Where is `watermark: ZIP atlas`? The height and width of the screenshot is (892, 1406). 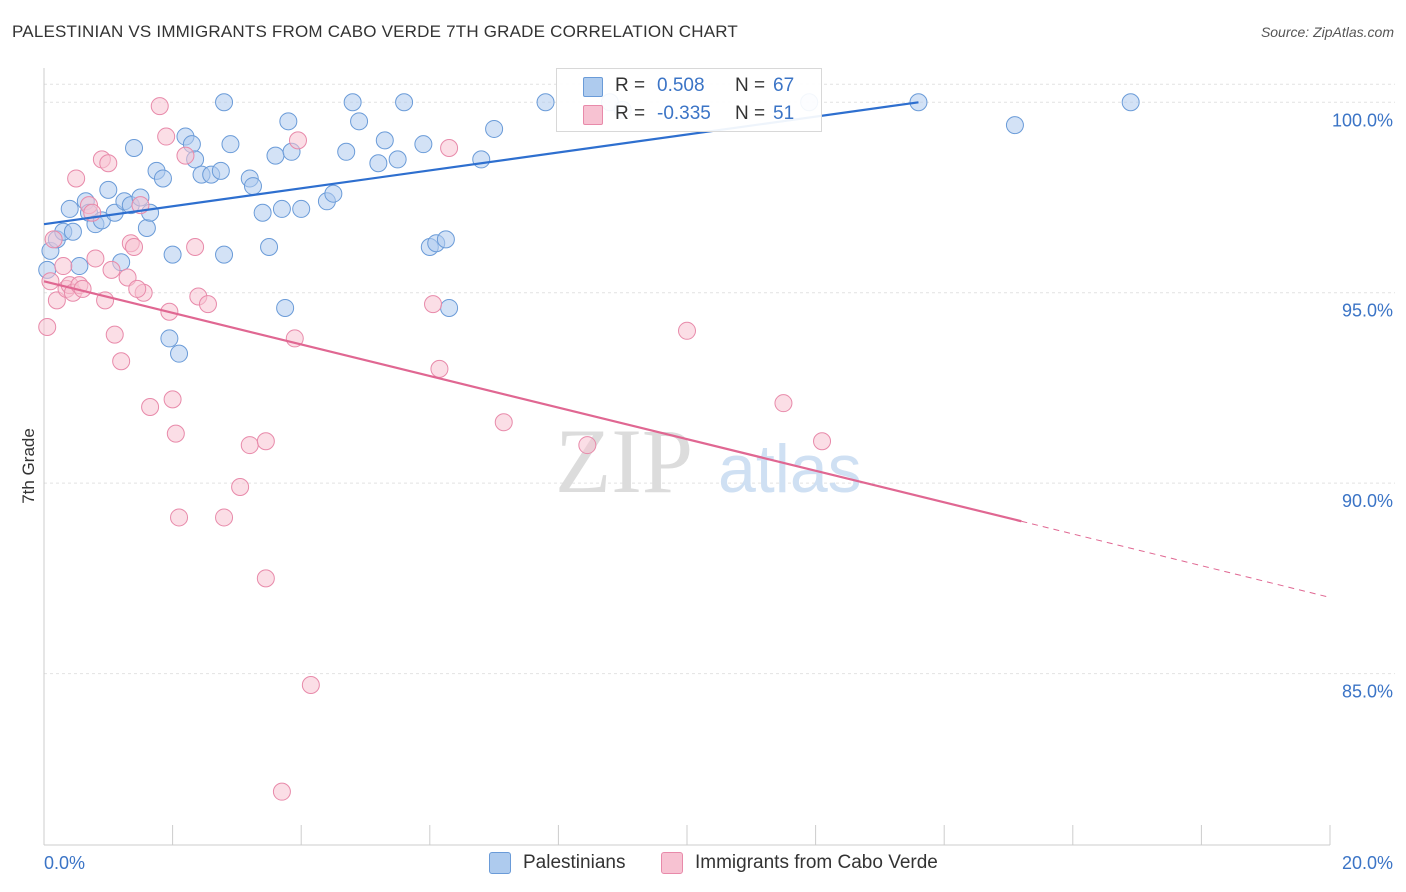
watermark: ZIP atlas is located at coordinates (708, 461).